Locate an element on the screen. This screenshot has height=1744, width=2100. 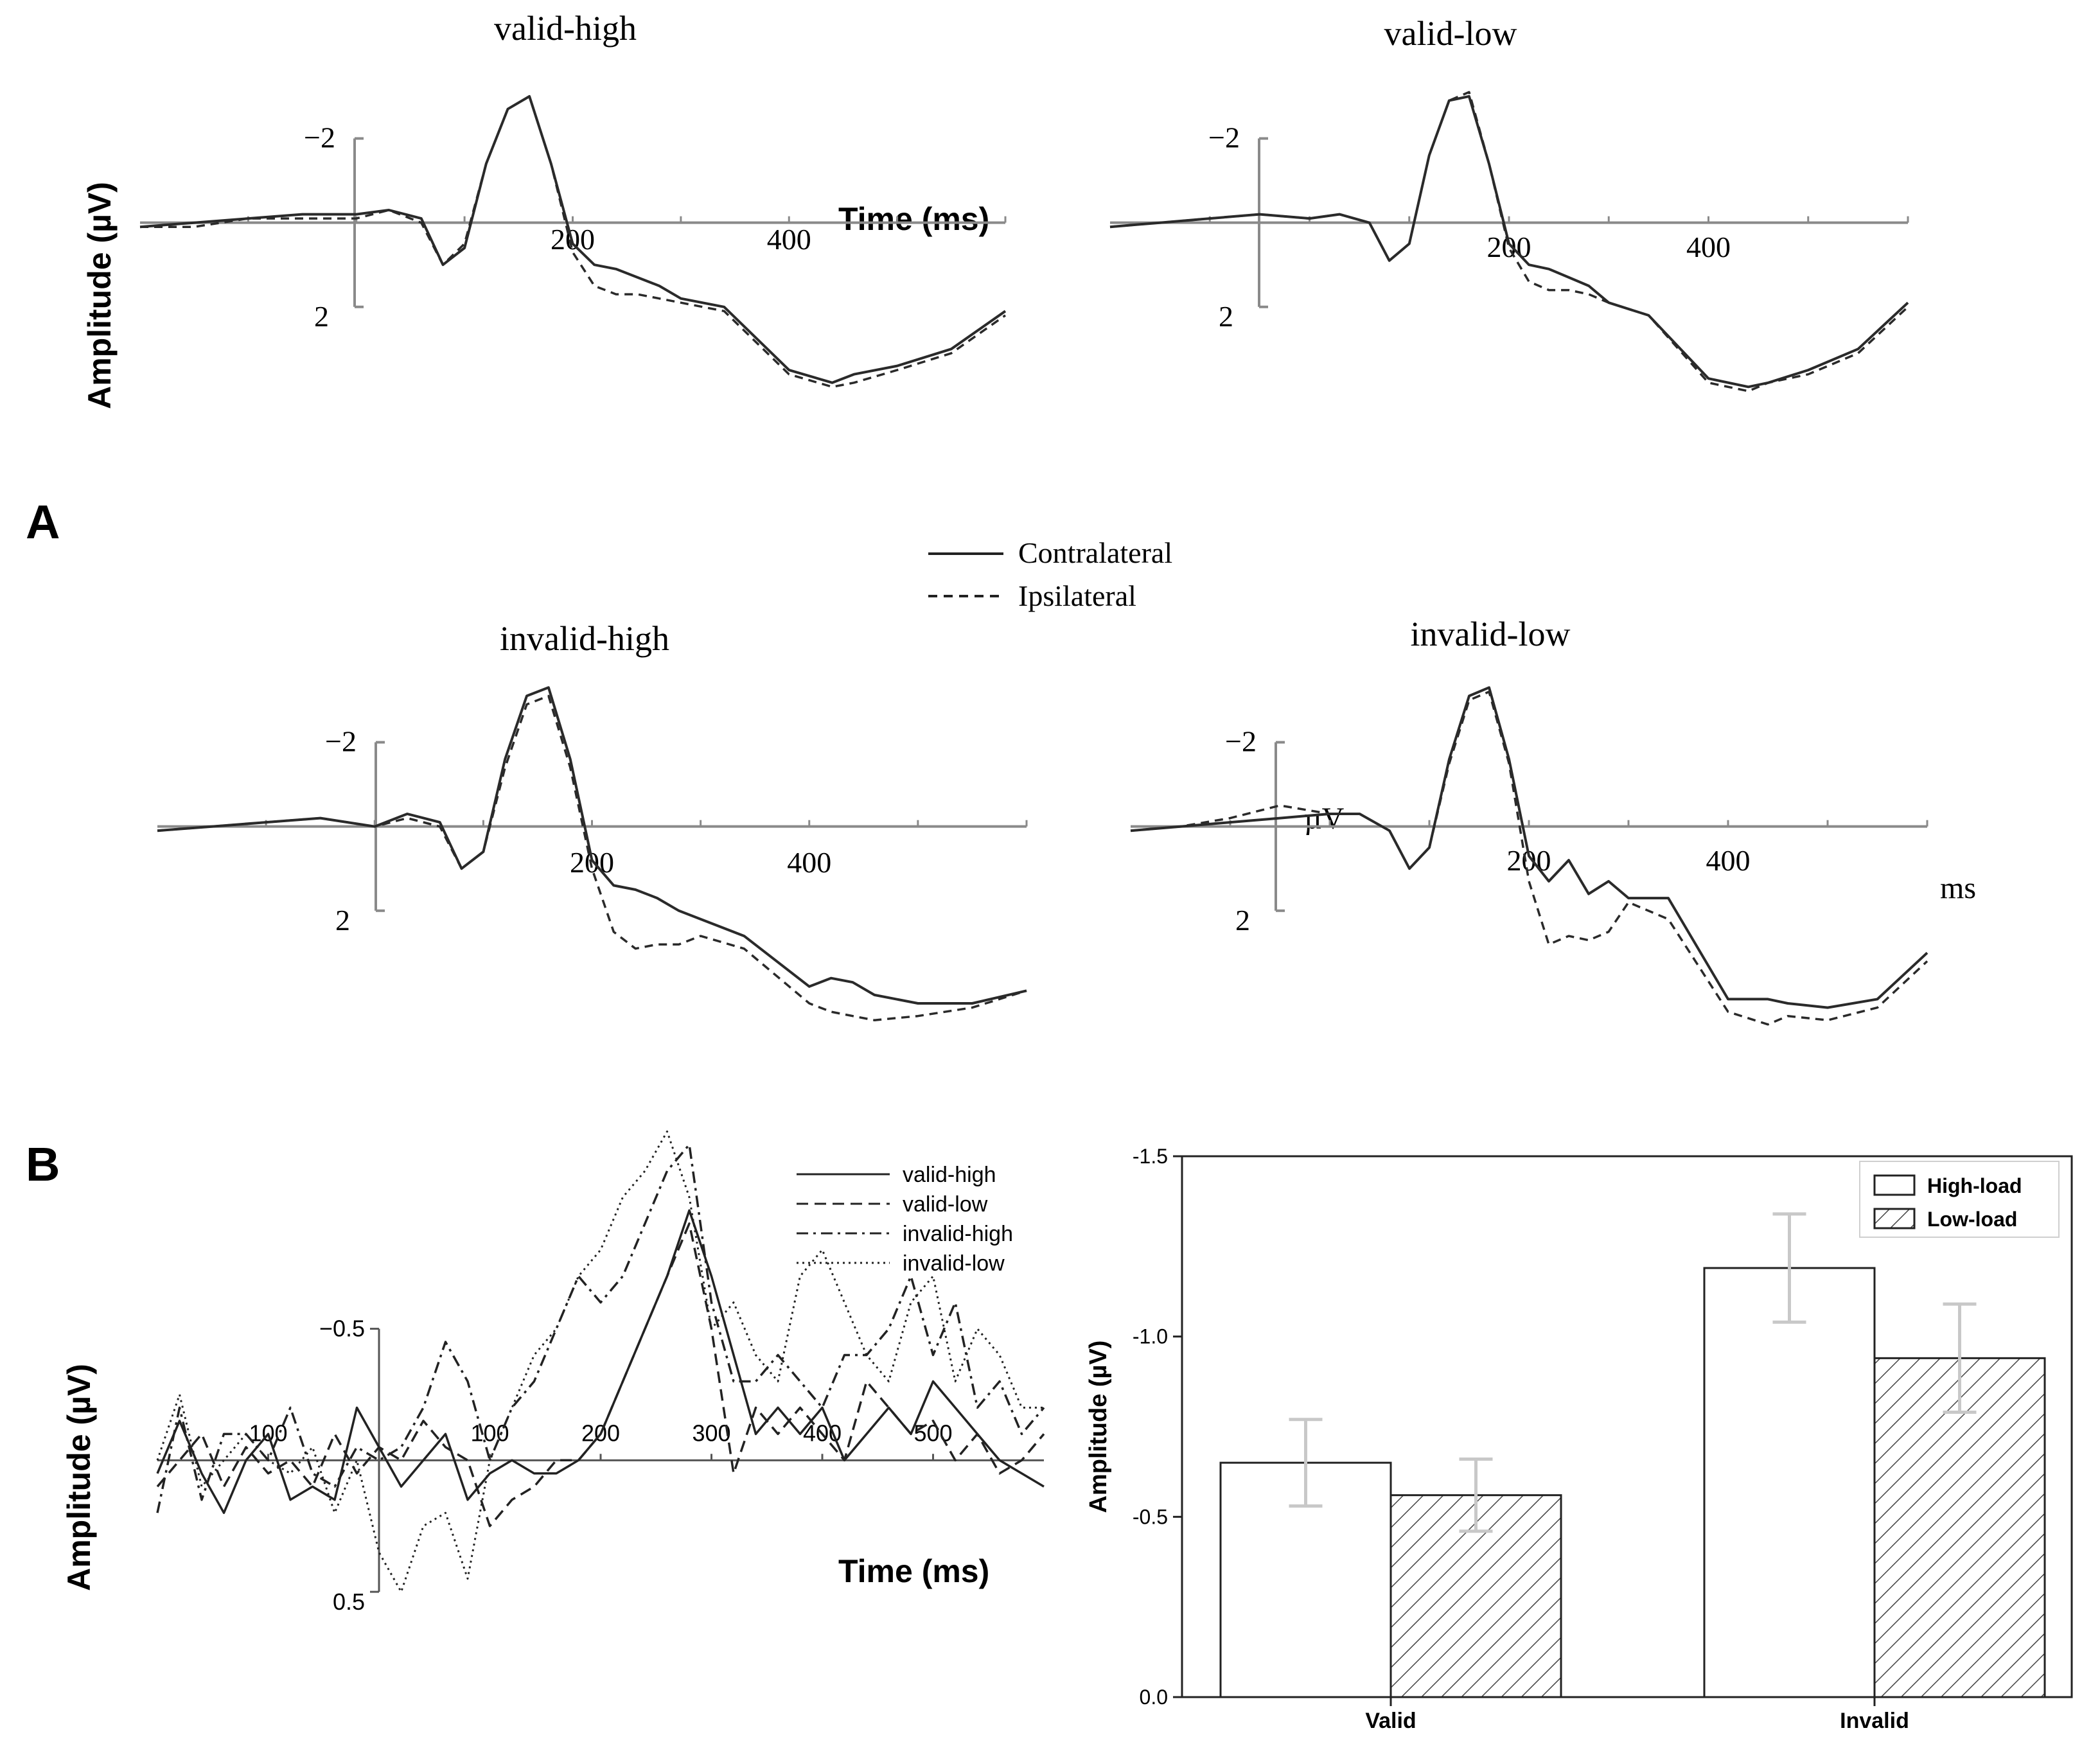
unit-ms-label: ms is located at coordinates (1958, 888).